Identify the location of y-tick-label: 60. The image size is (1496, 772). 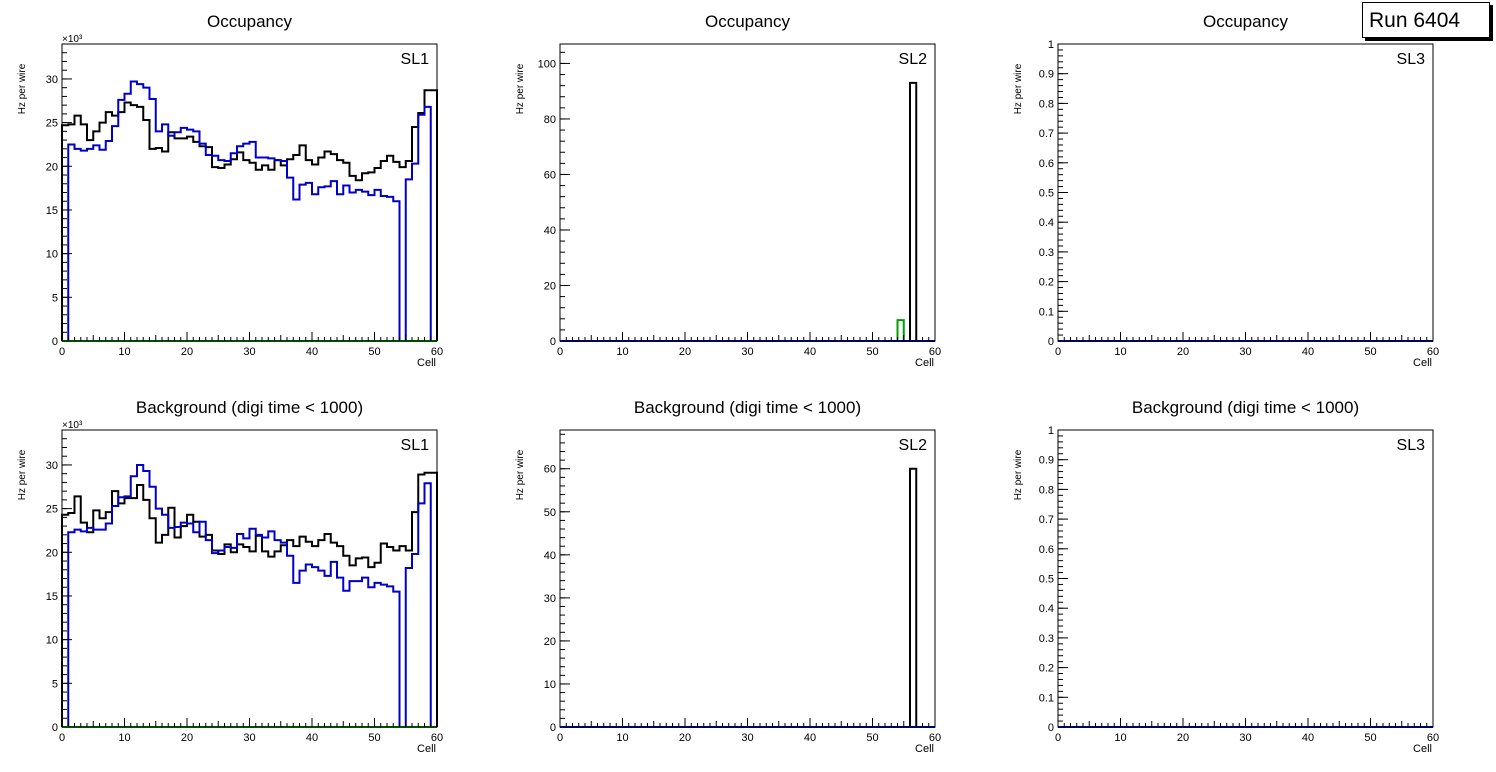
(550, 175).